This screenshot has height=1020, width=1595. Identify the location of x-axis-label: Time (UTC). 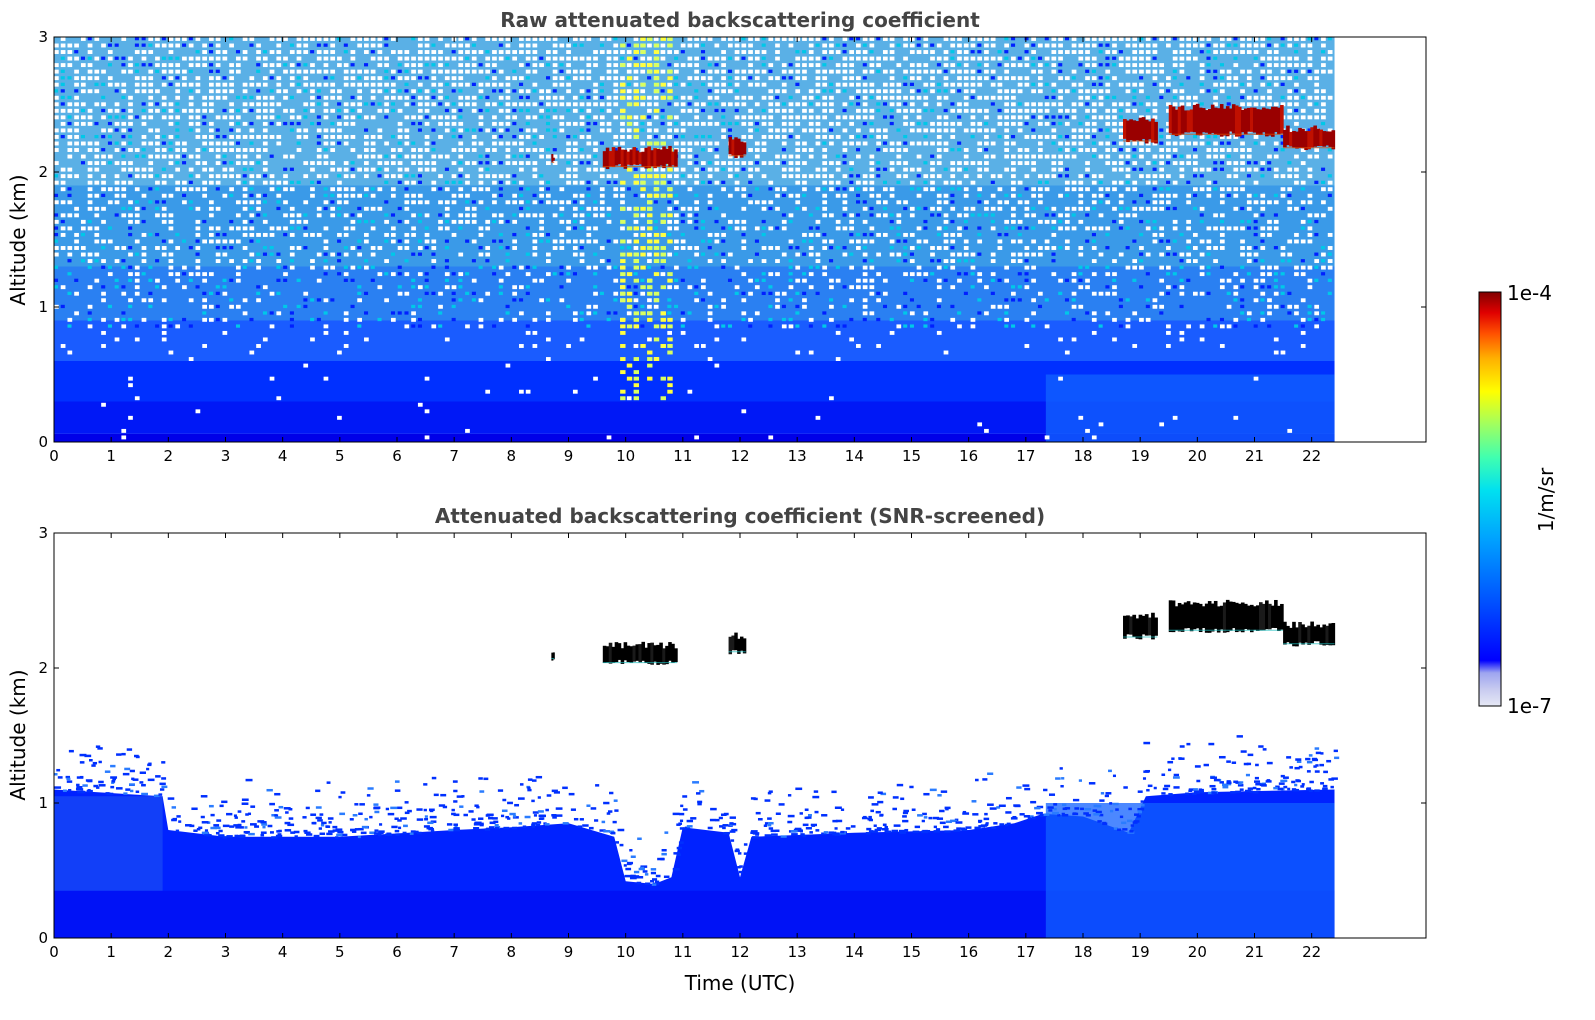
(740, 983).